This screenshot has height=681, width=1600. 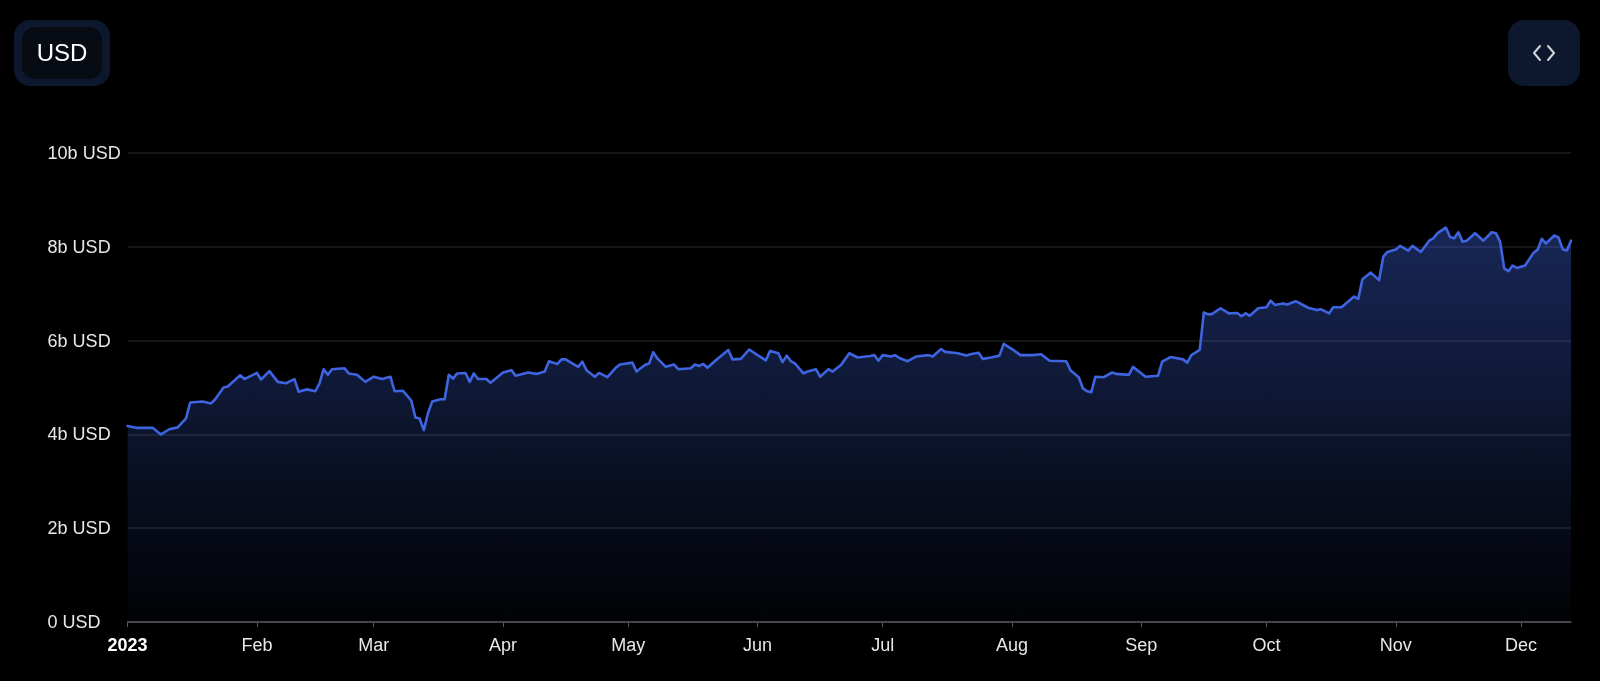 What do you see at coordinates (127, 645) in the screenshot?
I see `x-tick-label: 2023` at bounding box center [127, 645].